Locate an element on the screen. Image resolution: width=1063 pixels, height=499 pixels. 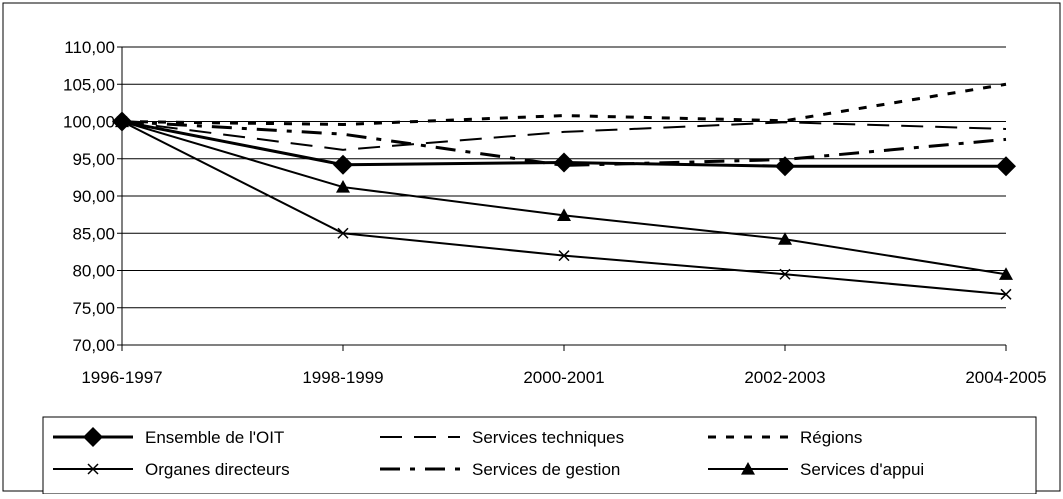
legend-item: Services d'appui is located at coordinates (816, 469).